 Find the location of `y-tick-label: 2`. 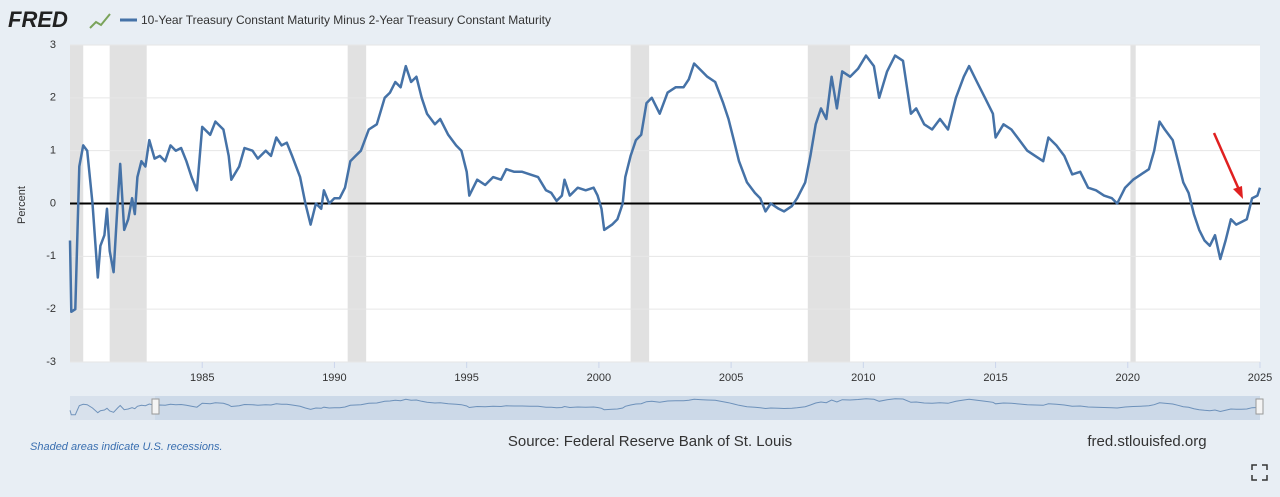

y-tick-label: 2 is located at coordinates (53, 98).